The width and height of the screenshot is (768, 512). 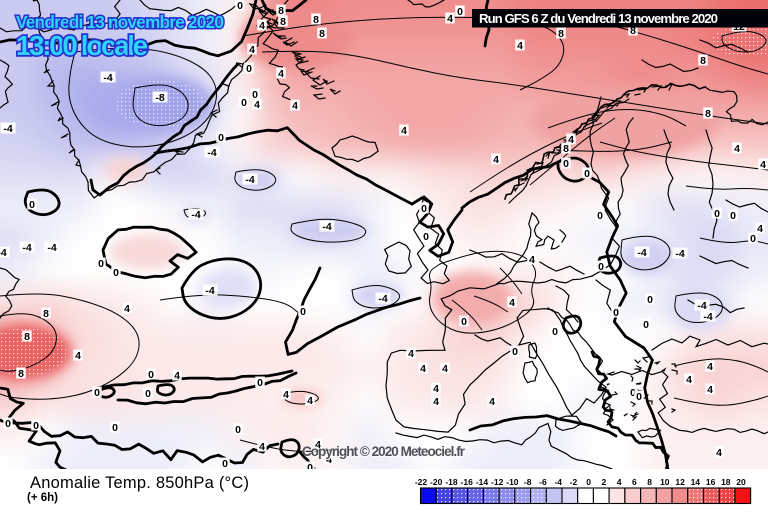 I want to click on svg-text: -16, so click(x=467, y=482).